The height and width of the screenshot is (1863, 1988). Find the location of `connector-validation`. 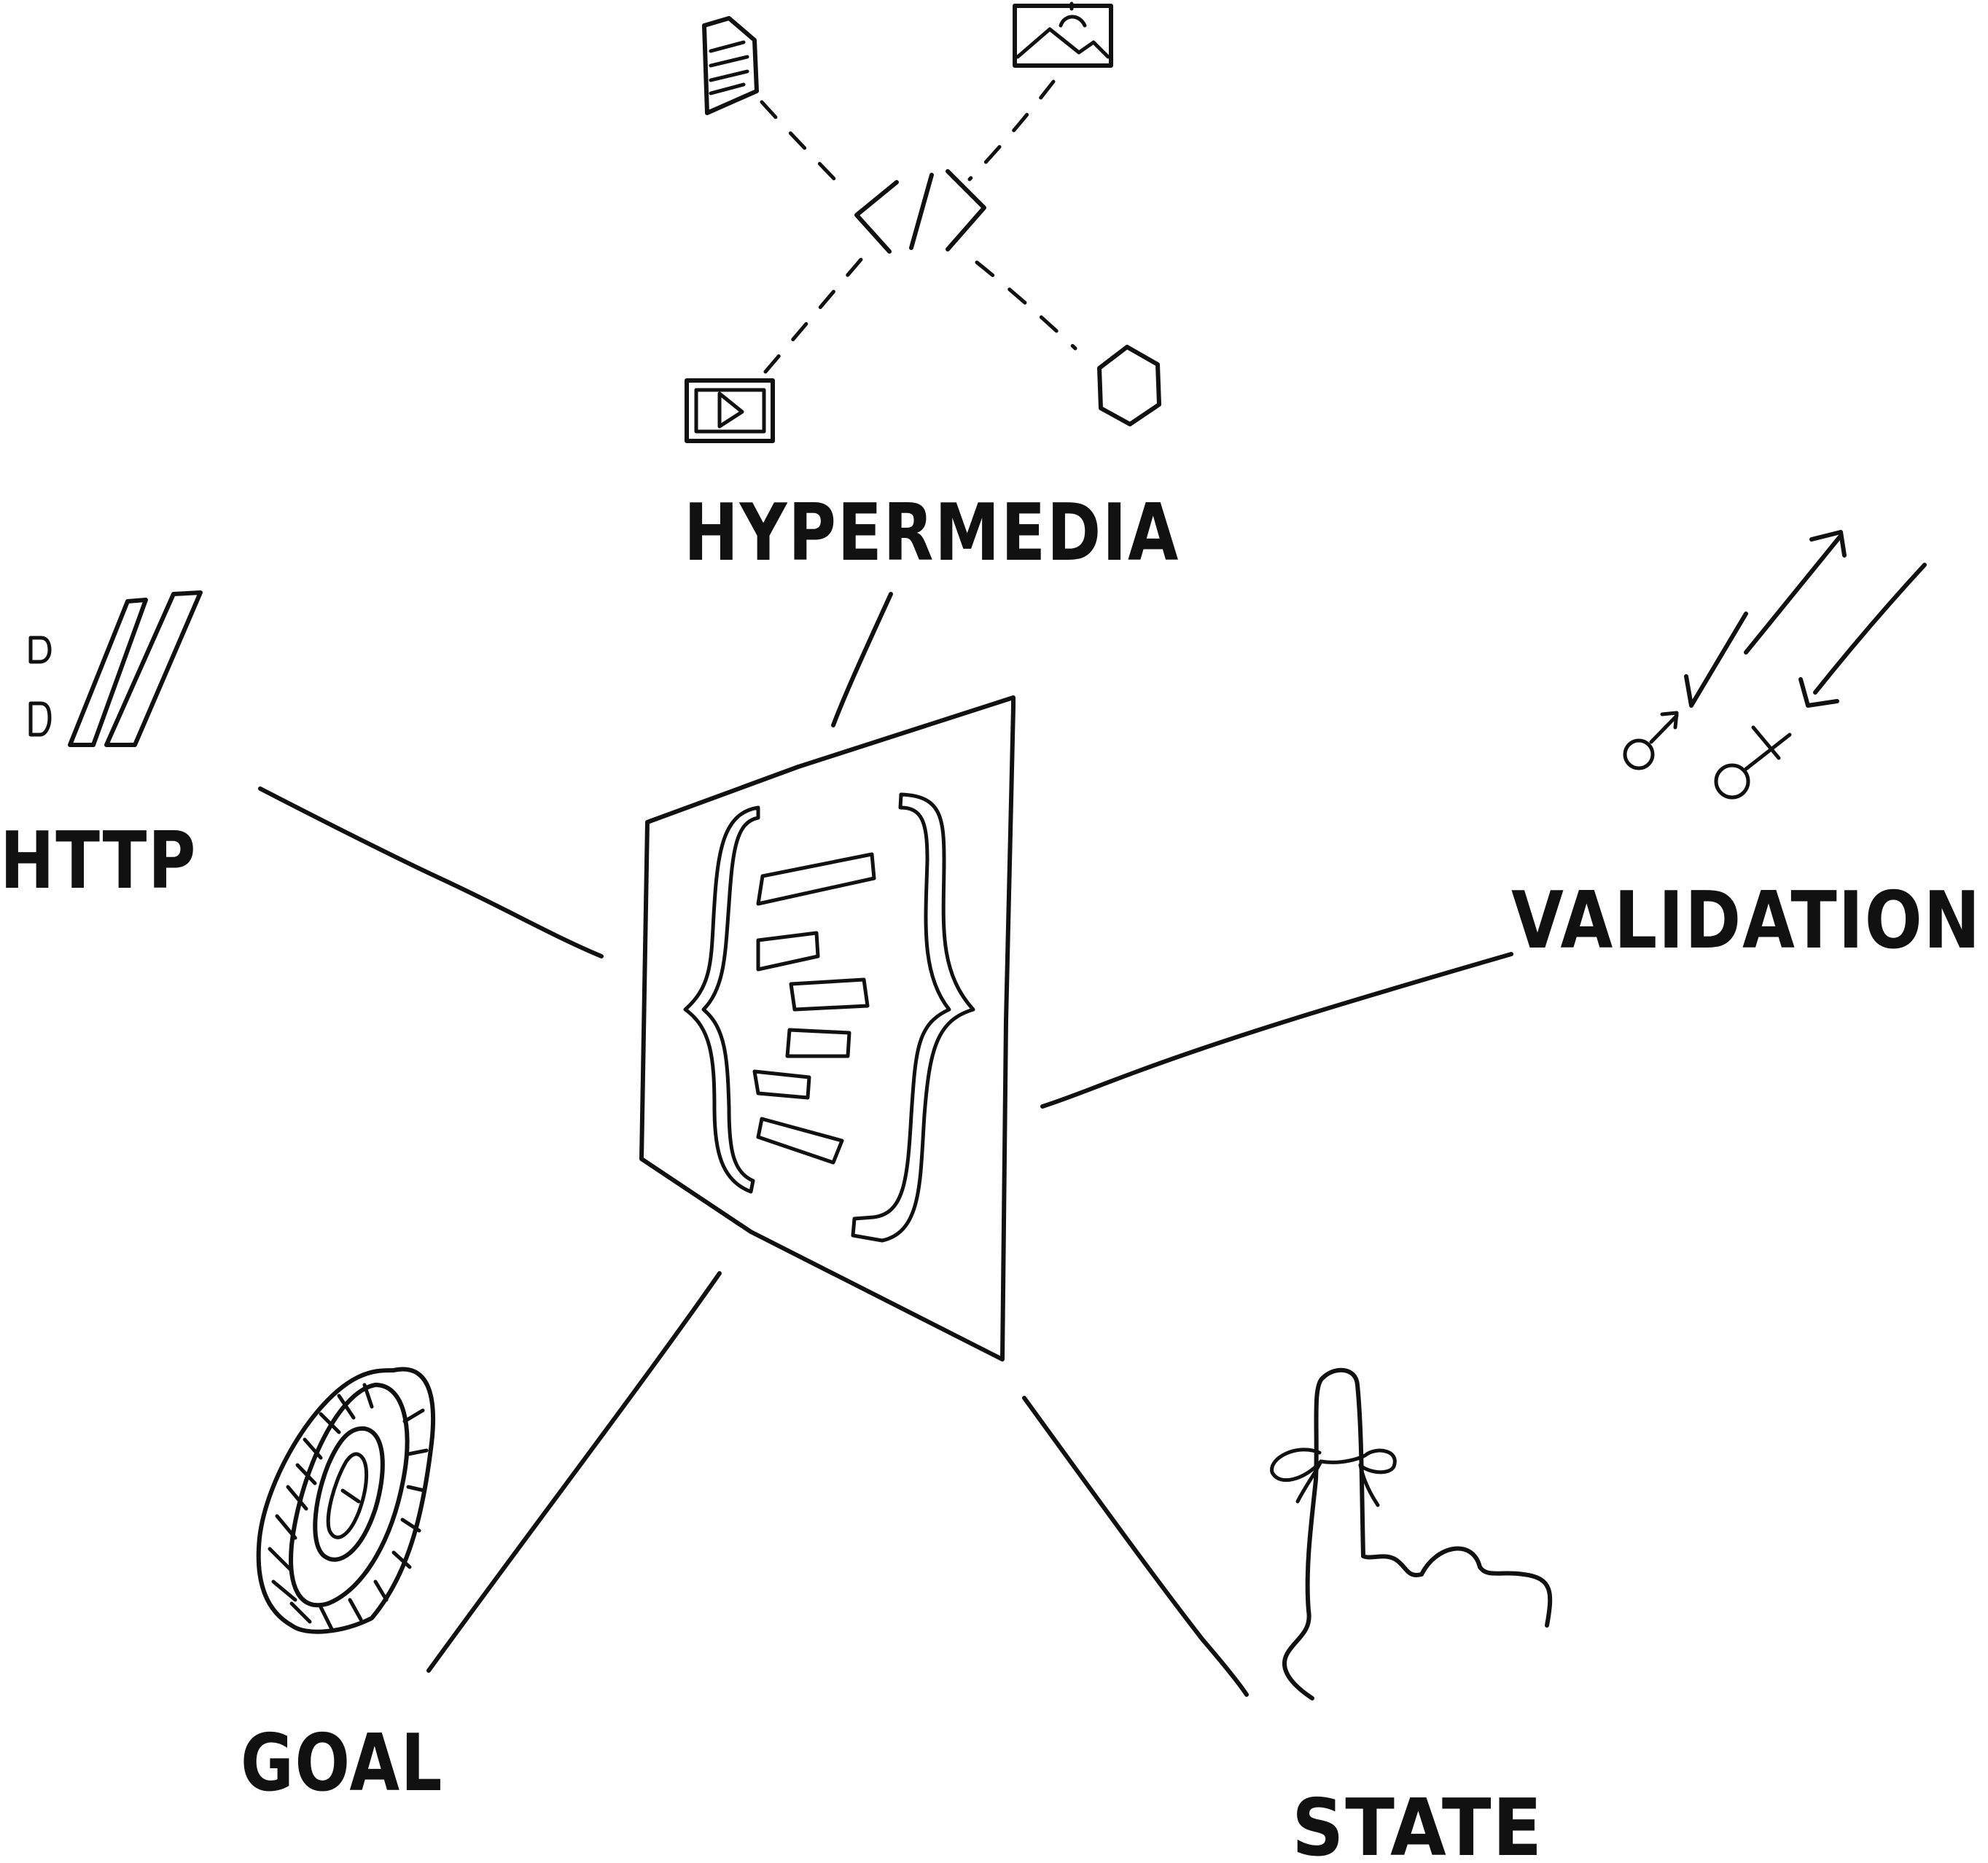

connector-validation is located at coordinates (1276, 1030).